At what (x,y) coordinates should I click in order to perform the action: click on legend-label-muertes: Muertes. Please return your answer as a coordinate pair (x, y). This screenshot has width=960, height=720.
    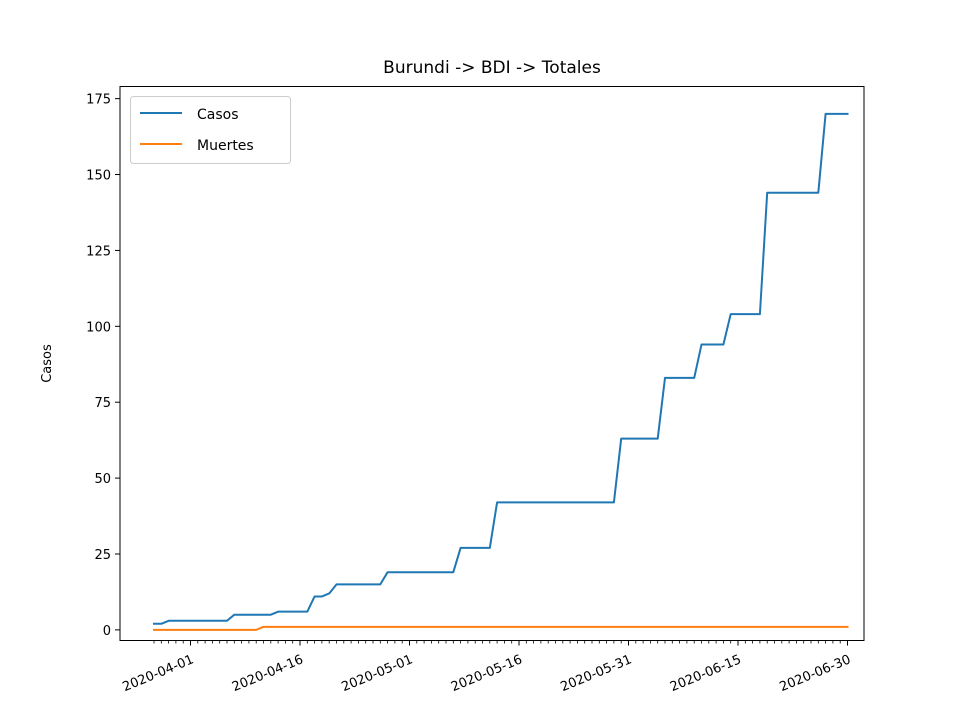
    Looking at the image, I should click on (225, 146).